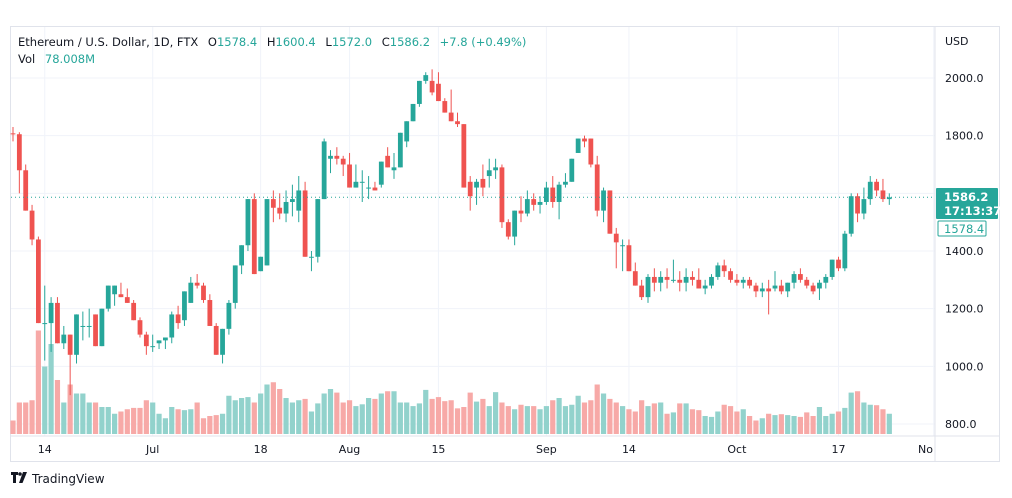 This screenshot has width=1012, height=498. What do you see at coordinates (964, 78) in the screenshot?
I see `price-tick-label: 2000.0` at bounding box center [964, 78].